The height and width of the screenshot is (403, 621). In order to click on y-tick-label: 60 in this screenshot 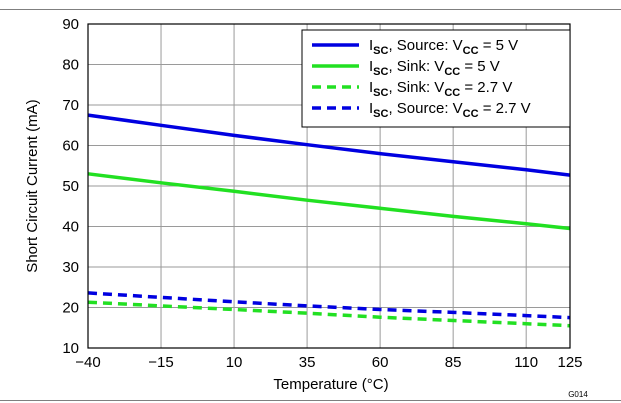, I will do `click(70, 146)`.